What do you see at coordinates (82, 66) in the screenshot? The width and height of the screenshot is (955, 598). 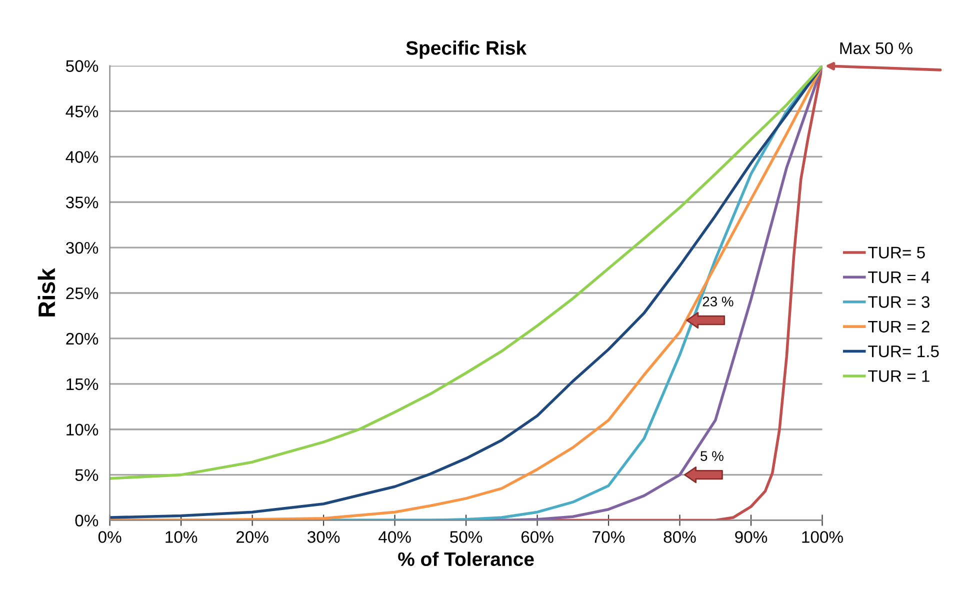 I see `y-tick-label: 50%` at bounding box center [82, 66].